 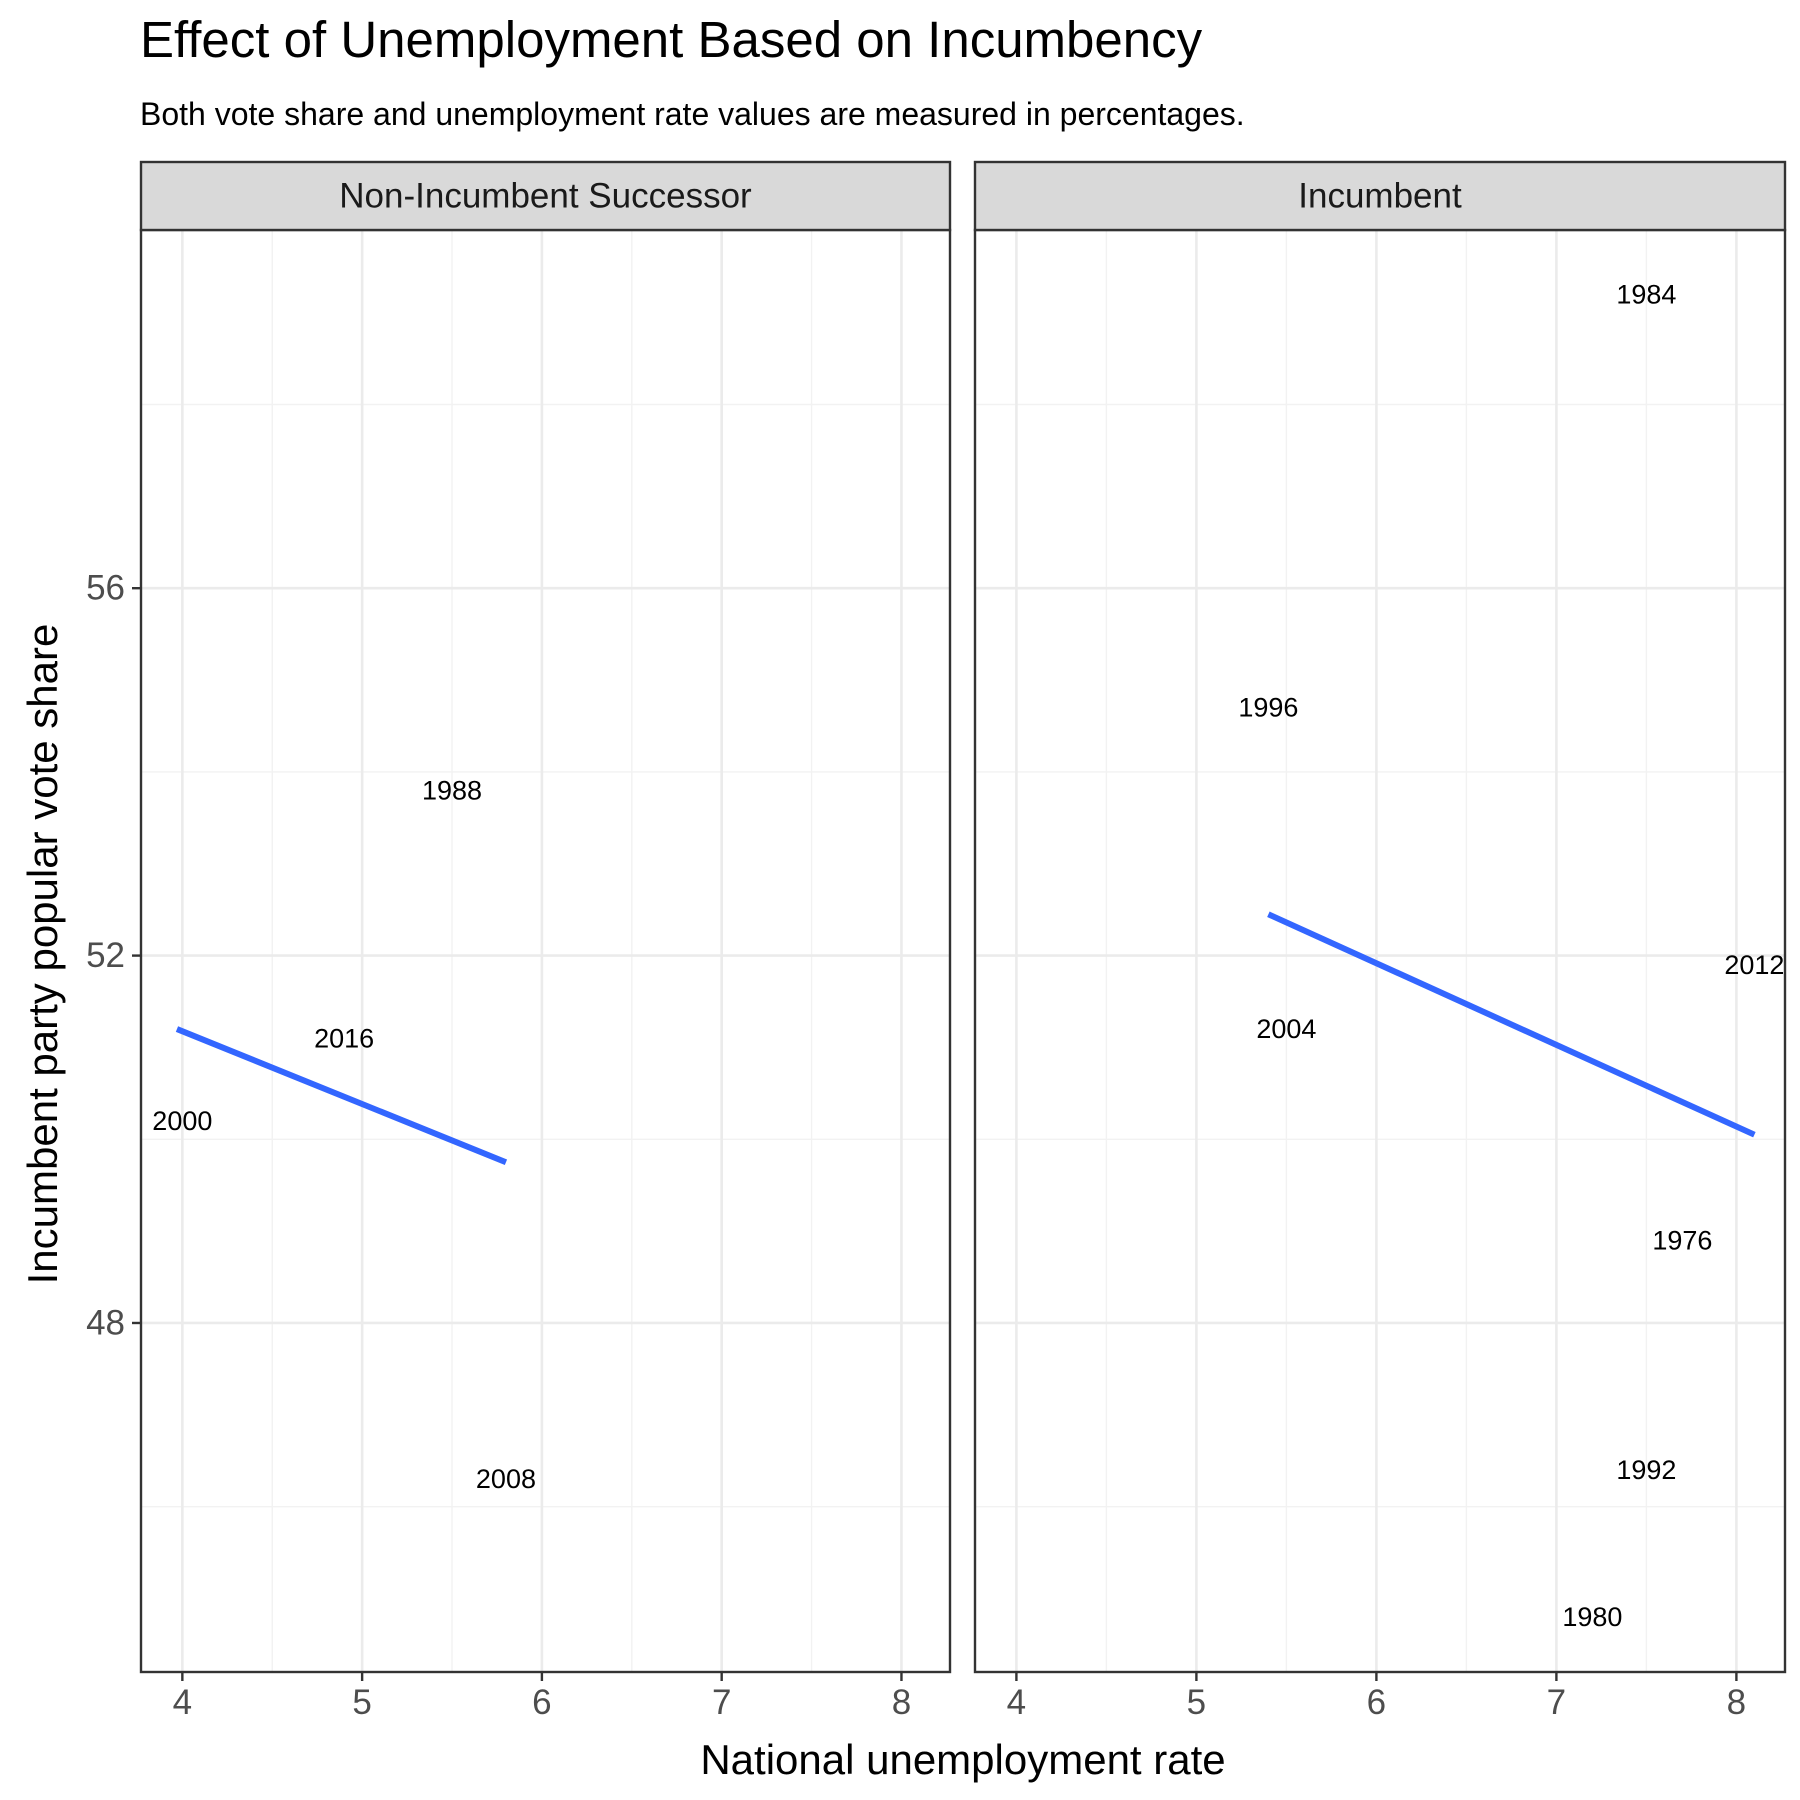 I want to click on point-label-2008: 2008, so click(x=506, y=1479).